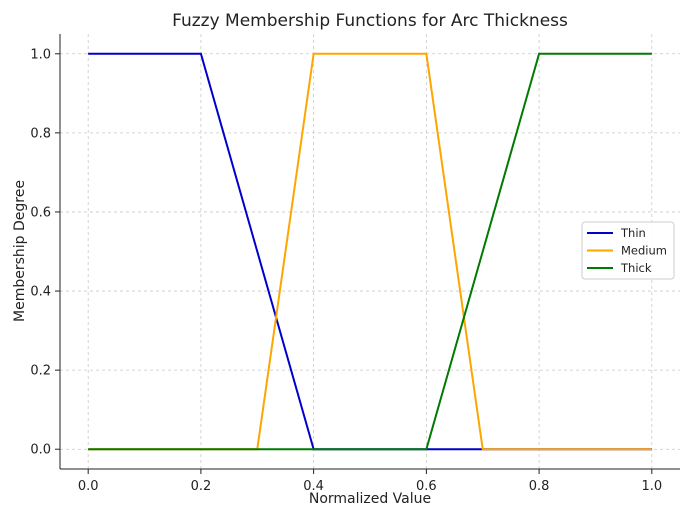  Describe the element at coordinates (88, 486) in the screenshot. I see `x-tick-label: 0.0` at that location.